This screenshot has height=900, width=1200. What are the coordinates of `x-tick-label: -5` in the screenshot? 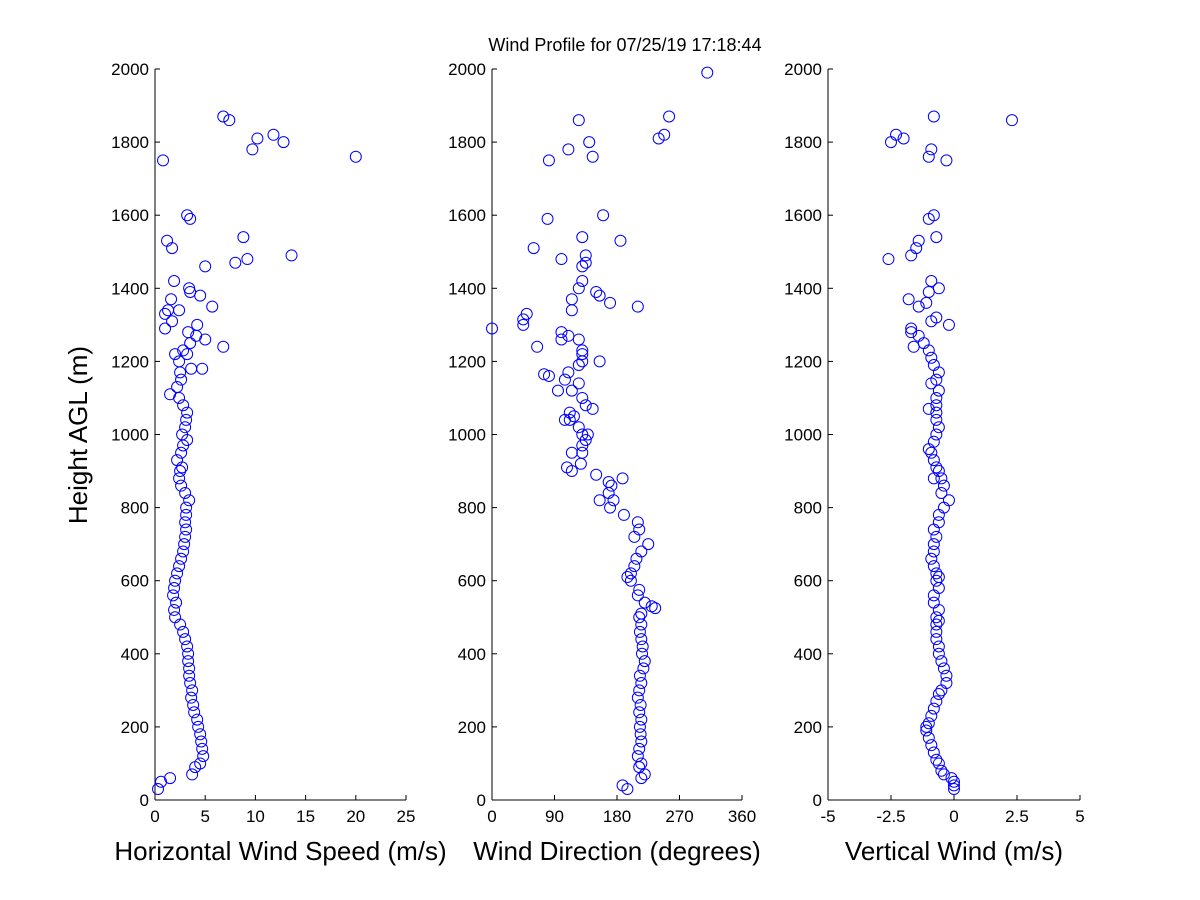 It's located at (827, 816).